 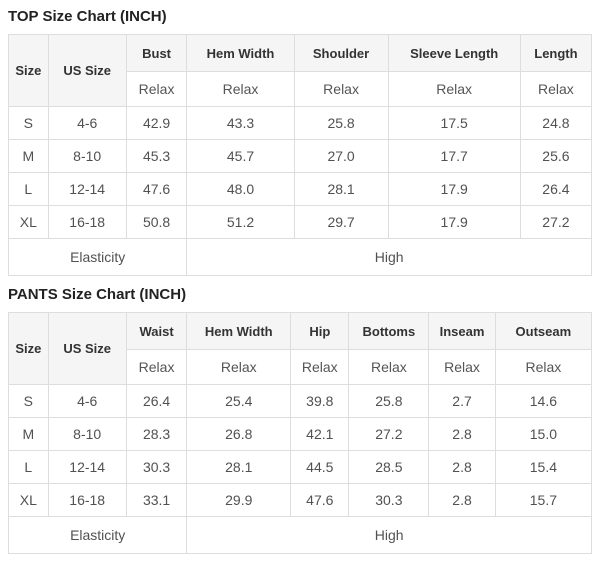 What do you see at coordinates (240, 53) in the screenshot?
I see `top-header-cell-hem-width: Hem Width` at bounding box center [240, 53].